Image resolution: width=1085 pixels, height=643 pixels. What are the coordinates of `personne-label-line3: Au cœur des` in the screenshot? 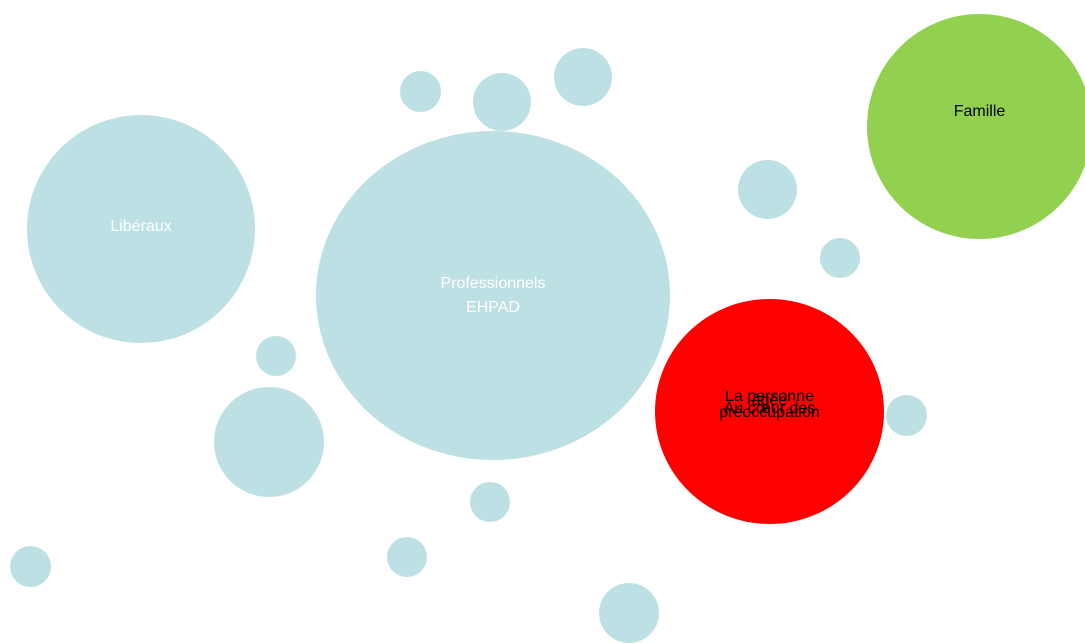 It's located at (769, 408).